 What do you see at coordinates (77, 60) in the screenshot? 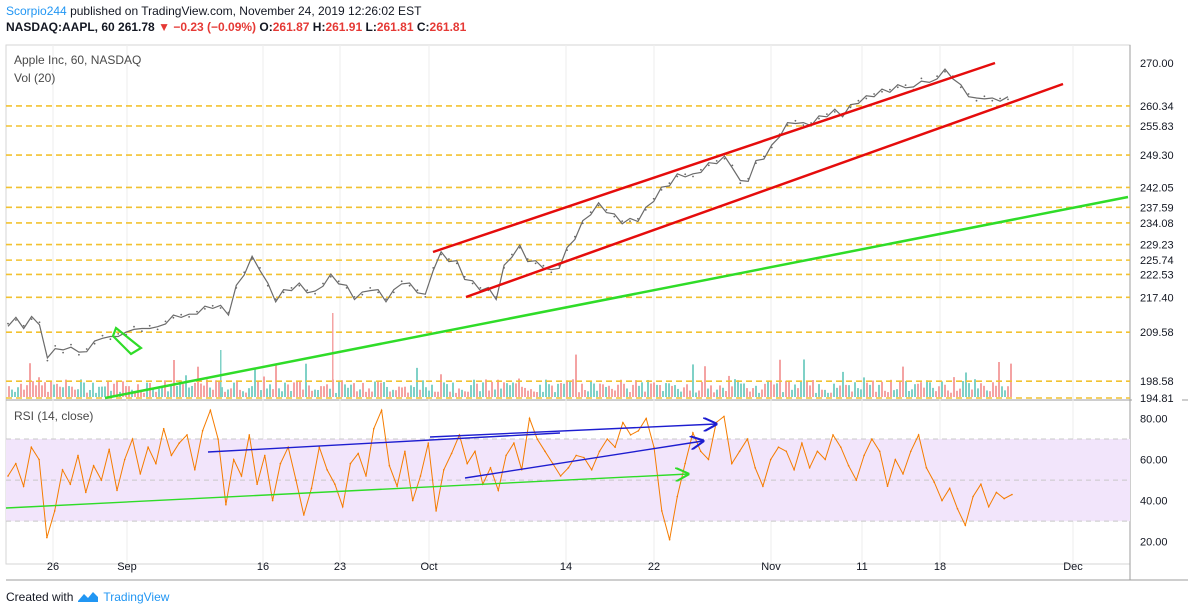
I see `price-pane-title: Apple Inc, 60, NASDAQ` at bounding box center [77, 60].